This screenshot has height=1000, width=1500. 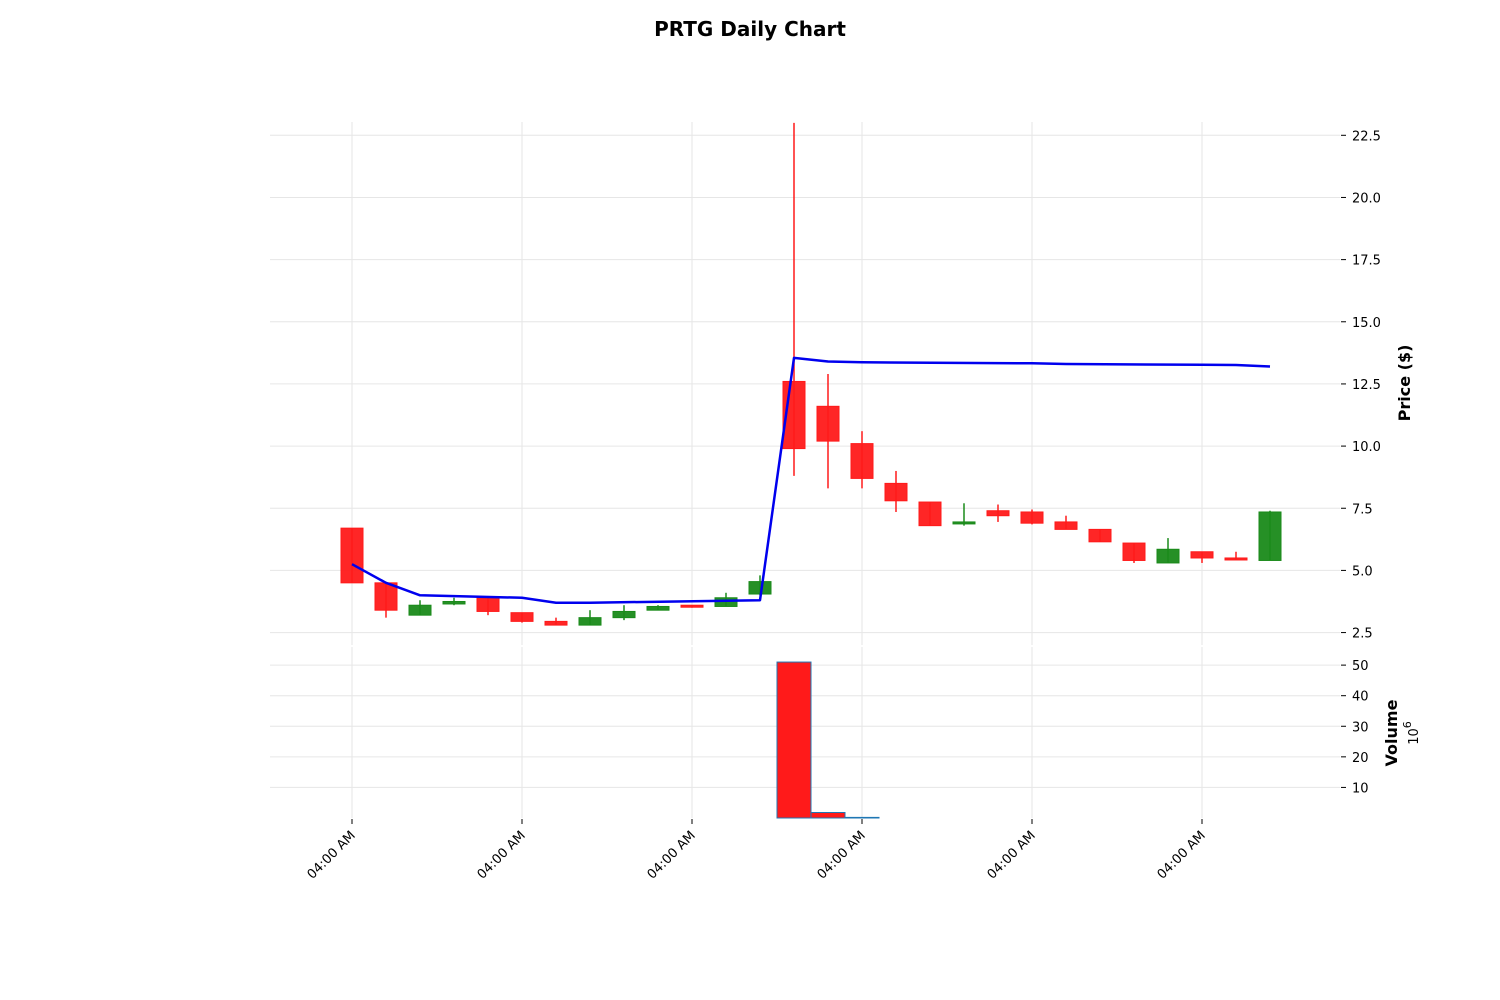 What do you see at coordinates (750, 29) in the screenshot?
I see `chart-title: PRTG Daily Chart` at bounding box center [750, 29].